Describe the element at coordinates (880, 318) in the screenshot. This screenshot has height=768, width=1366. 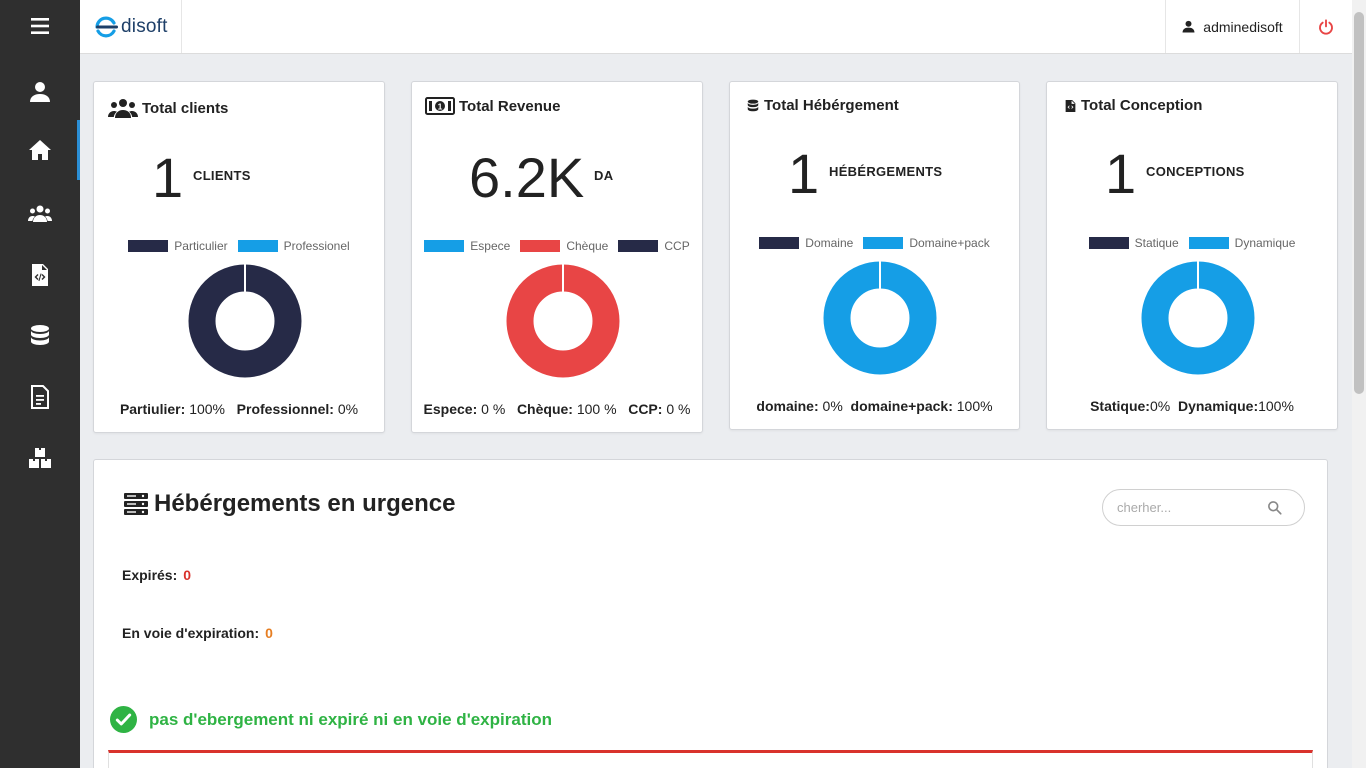
I see `hebergement-donut-chart` at that location.